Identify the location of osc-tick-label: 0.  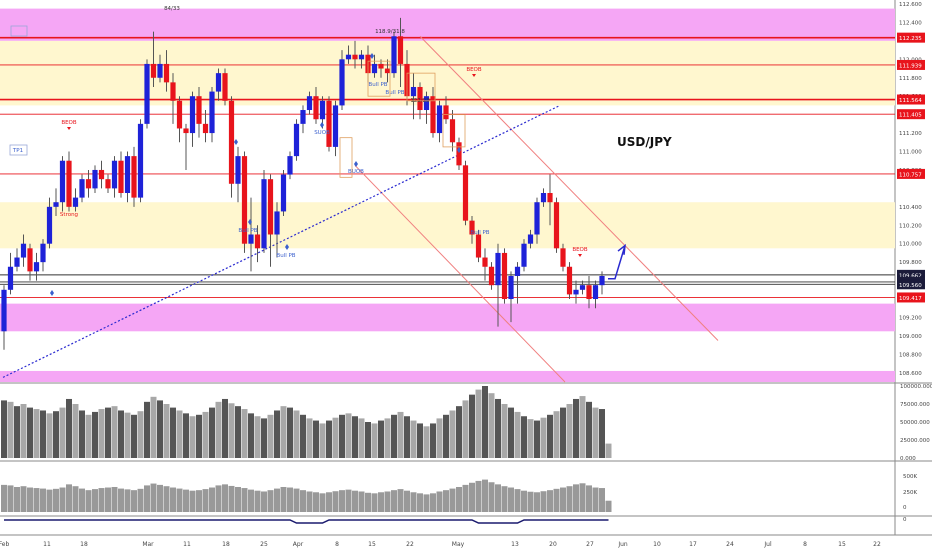
(905, 520).